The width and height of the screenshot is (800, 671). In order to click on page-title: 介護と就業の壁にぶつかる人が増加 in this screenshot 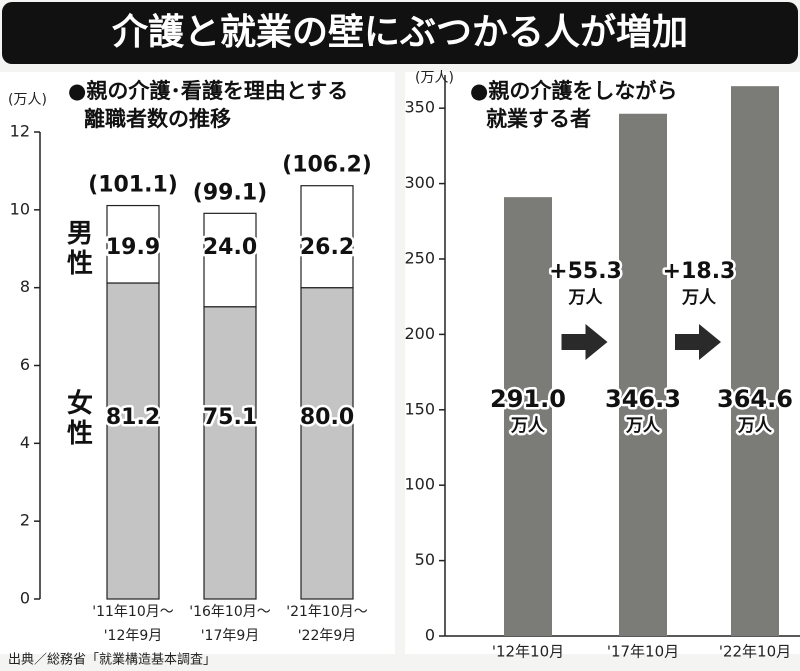, I will do `click(400, 32)`.